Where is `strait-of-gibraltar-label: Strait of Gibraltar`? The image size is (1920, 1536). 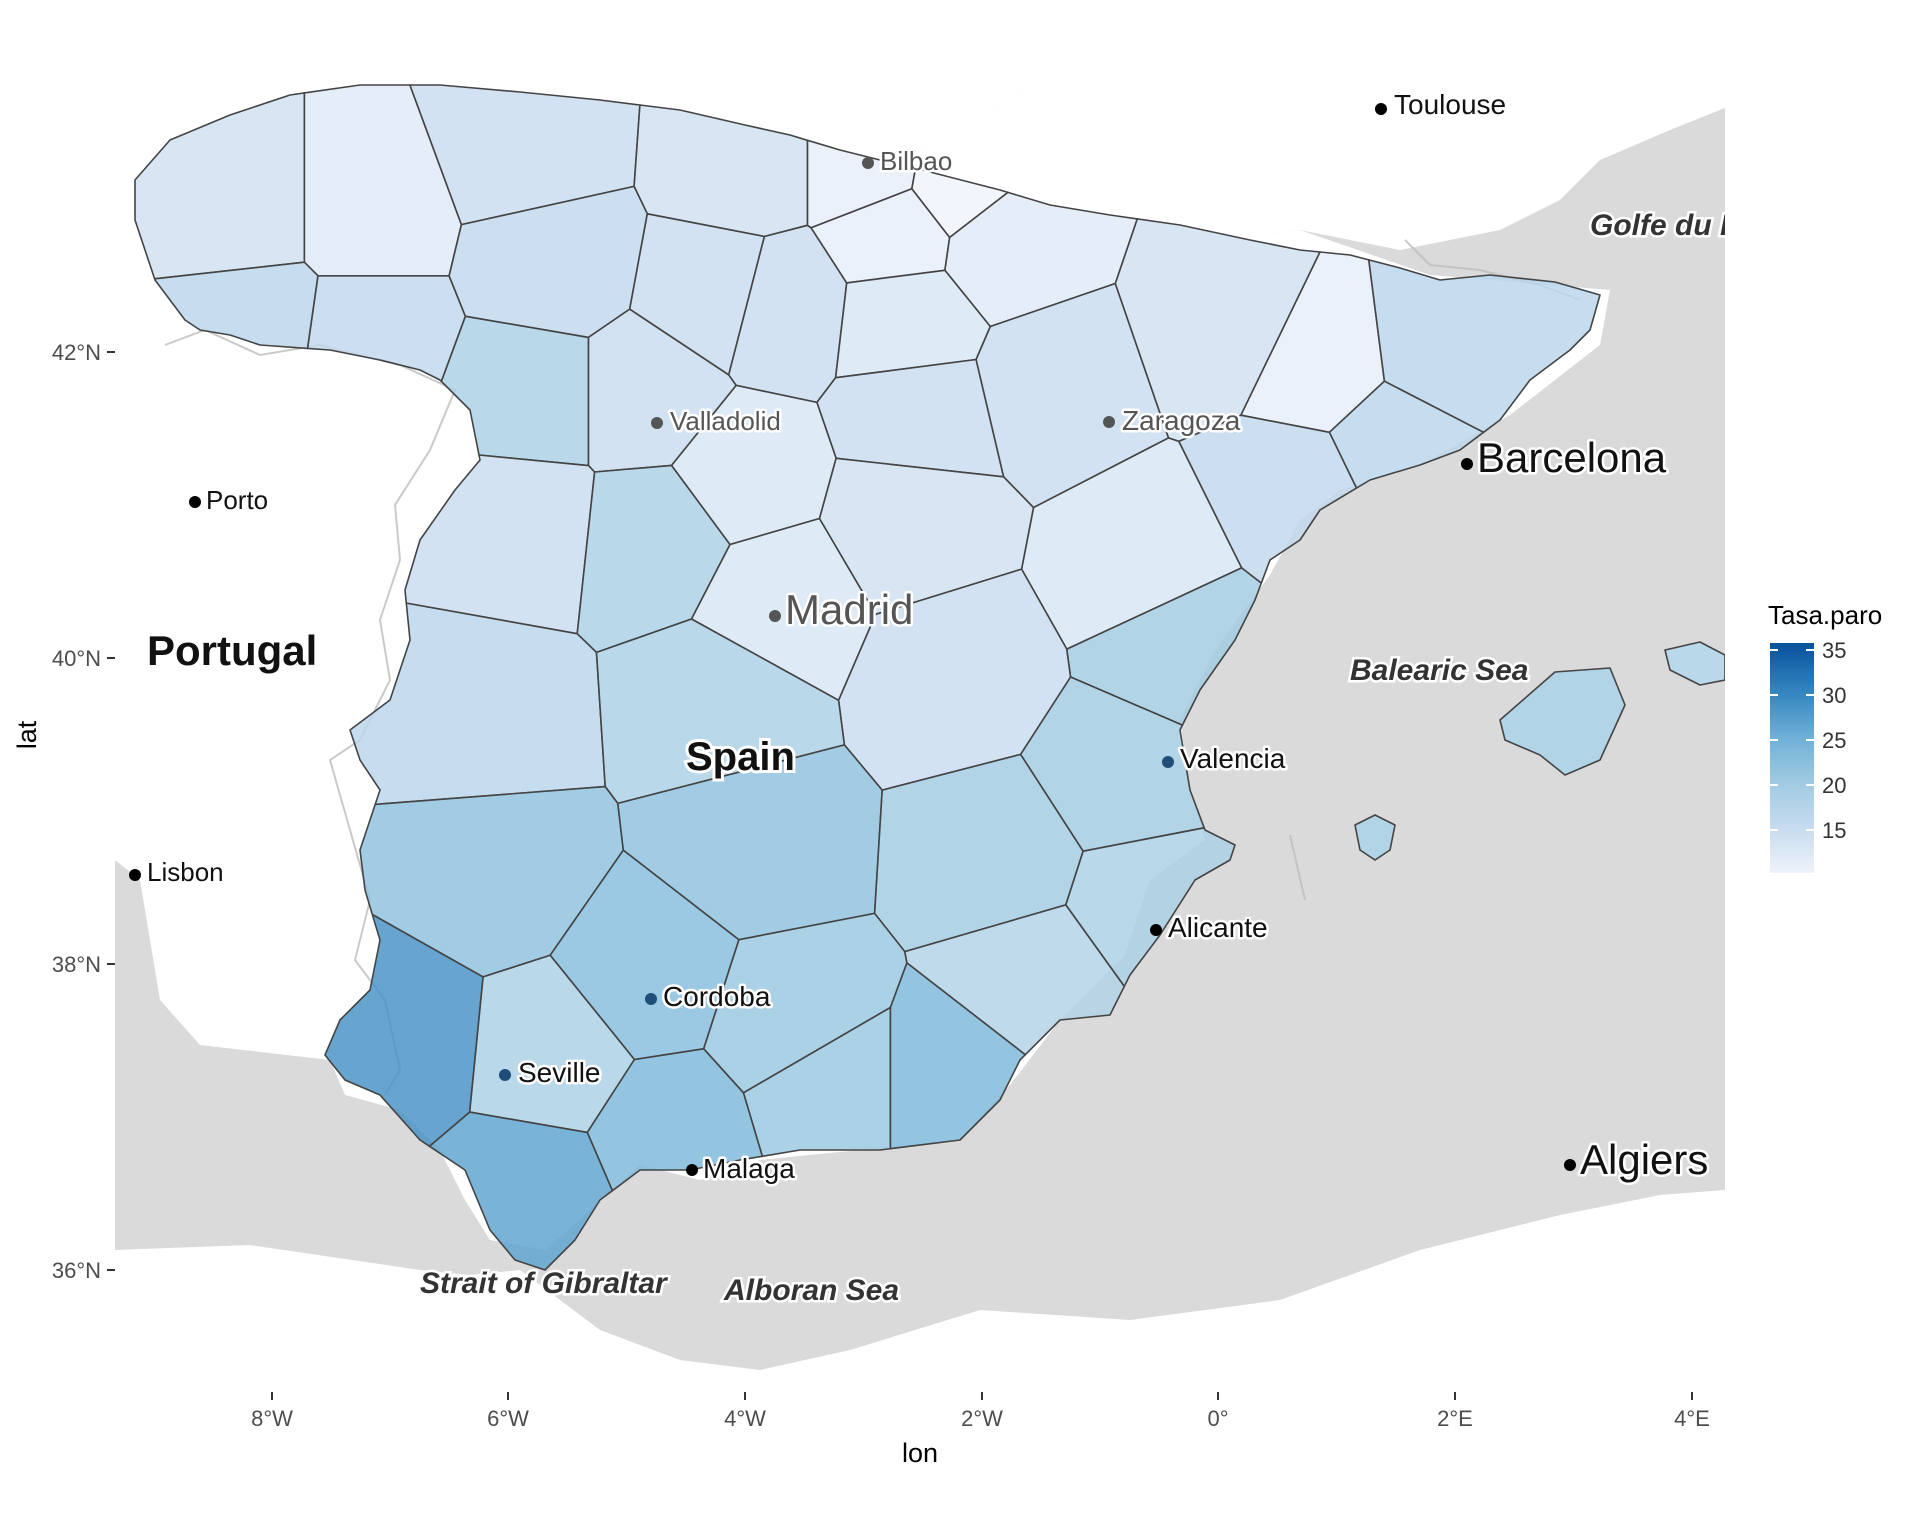
strait-of-gibraltar-label: Strait of Gibraltar is located at coordinates (544, 1283).